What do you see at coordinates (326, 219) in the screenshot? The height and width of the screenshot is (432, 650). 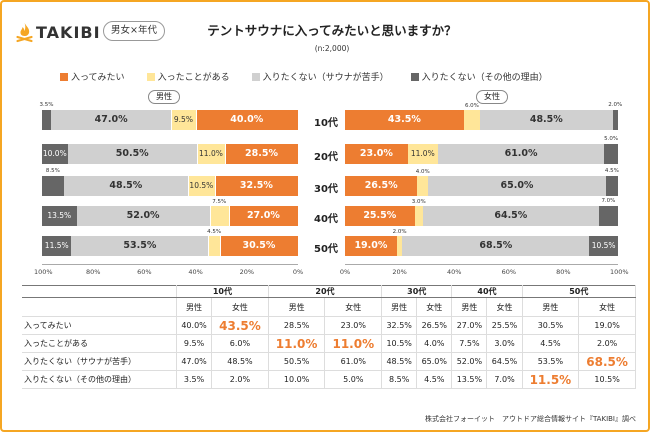 I see `age-category-label: 40代` at bounding box center [326, 219].